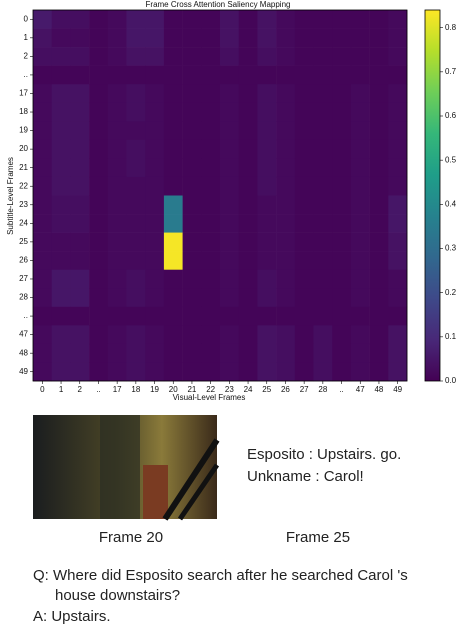  Describe the element at coordinates (432, 195) in the screenshot. I see `colorbar` at that location.